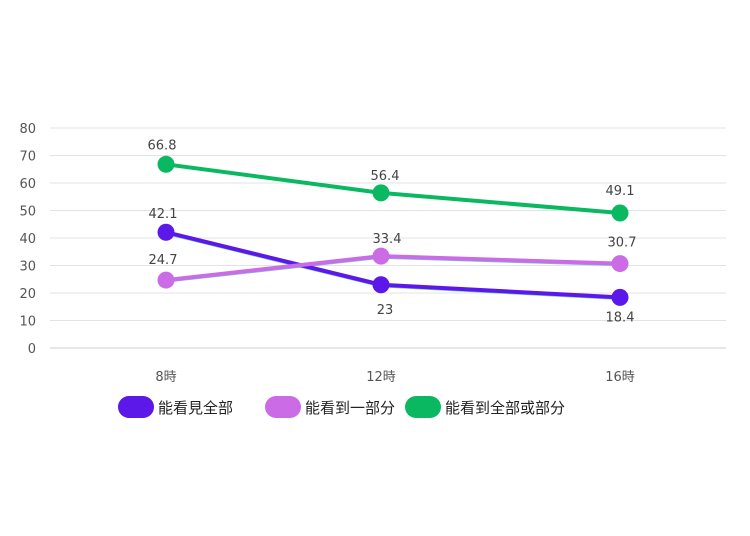 This screenshot has height=536, width=750. I want to click on data-label: 56.4, so click(385, 176).